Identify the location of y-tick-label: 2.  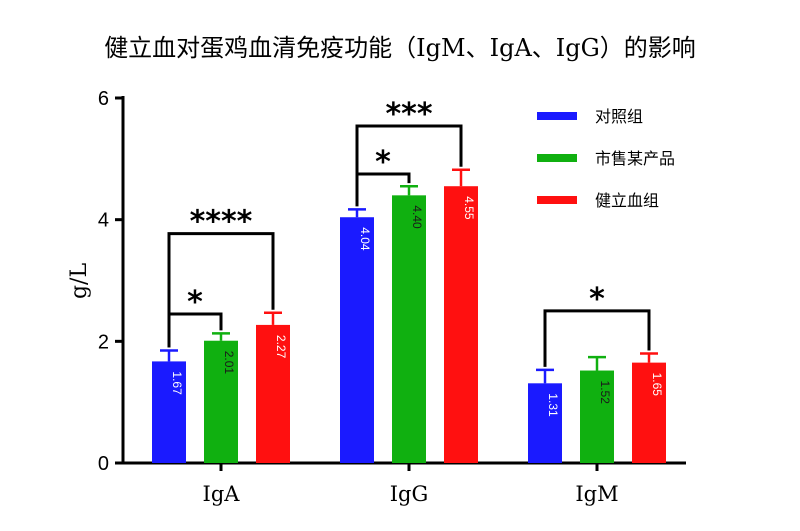
(103, 342).